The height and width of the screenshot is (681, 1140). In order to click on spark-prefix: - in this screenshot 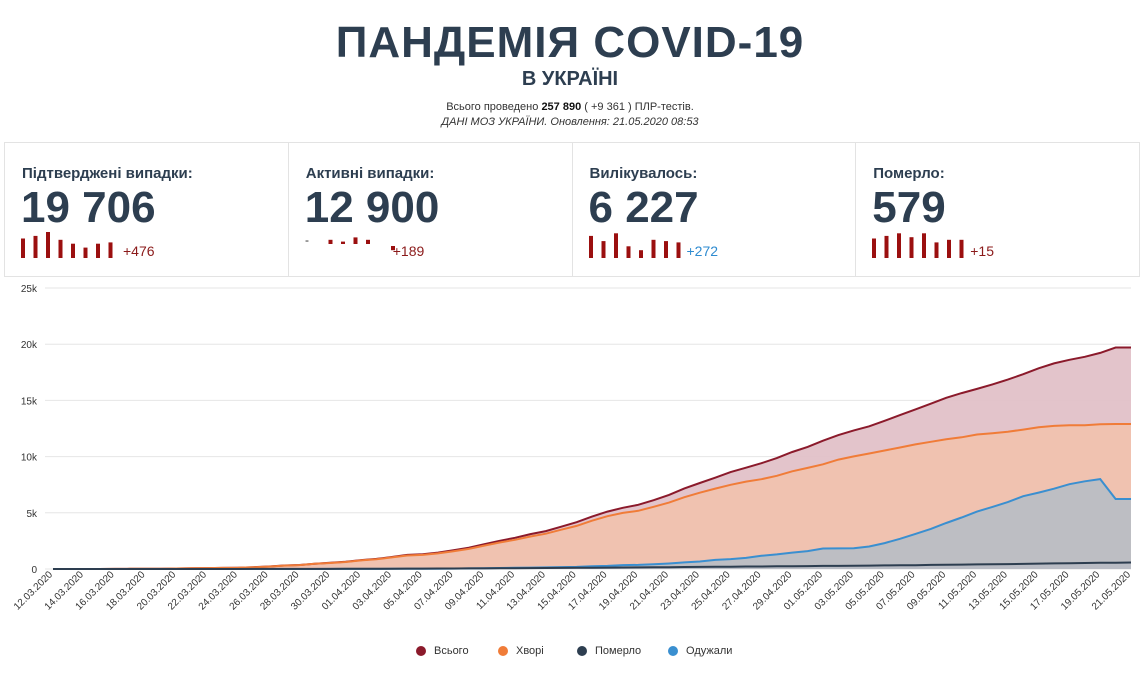, I will do `click(307, 240)`.